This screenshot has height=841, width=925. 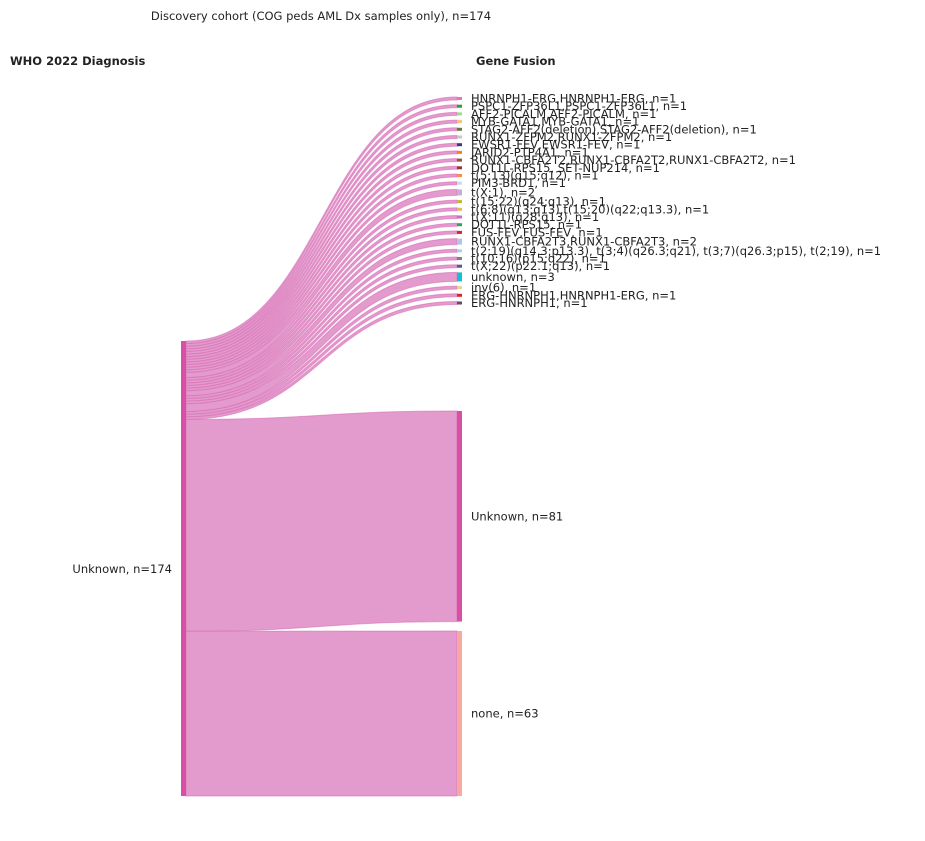 I want to click on source-node, so click(x=183, y=568).